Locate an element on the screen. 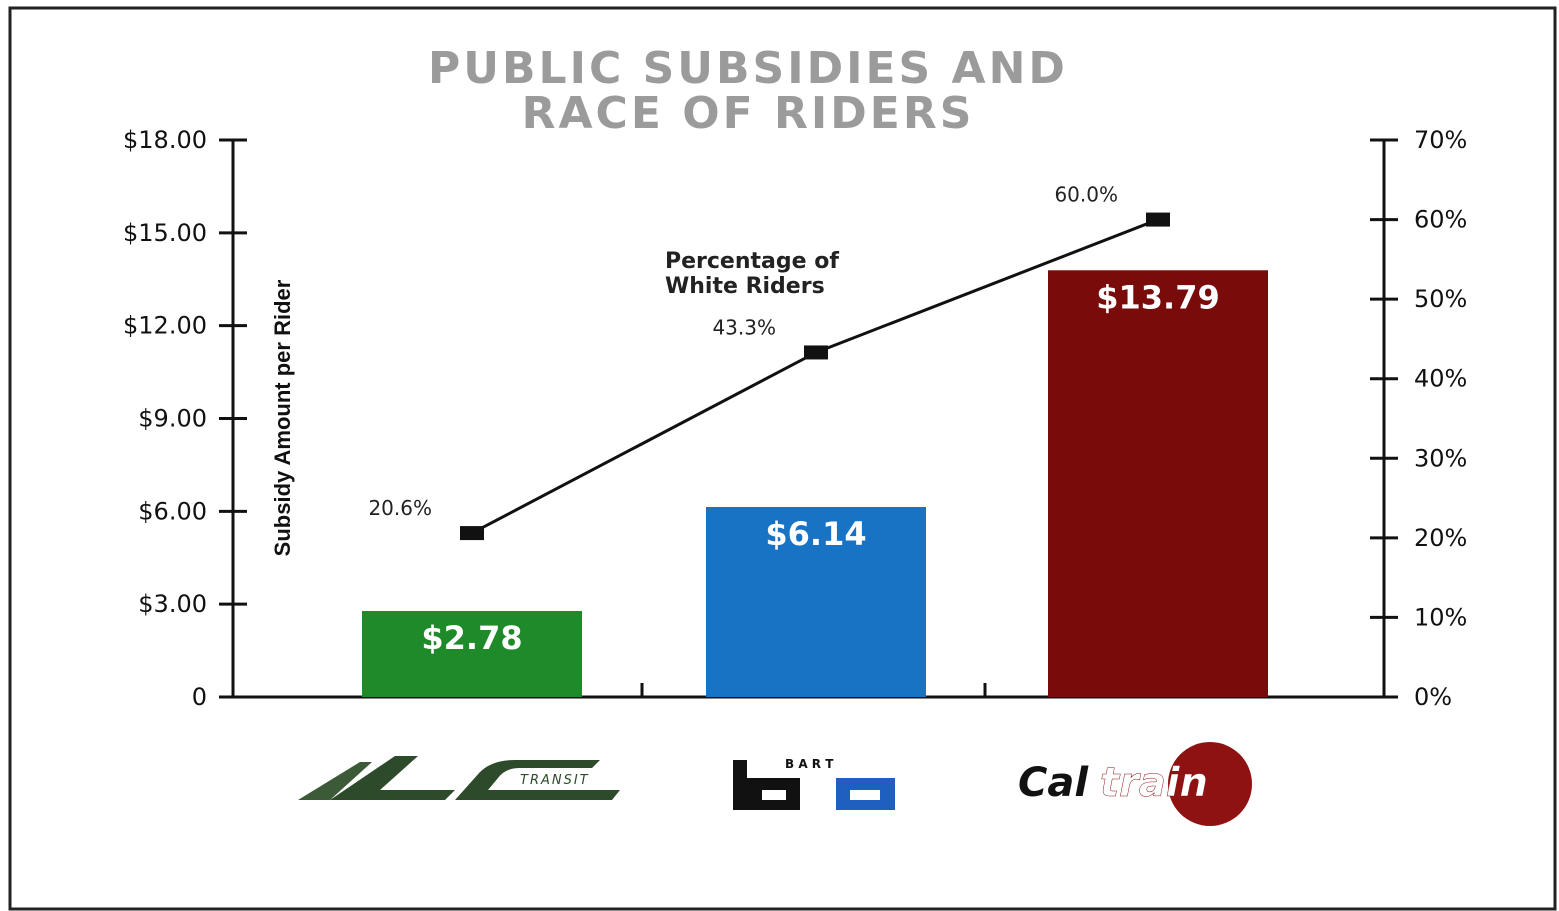 The width and height of the screenshot is (1559, 911). caltrain-logo: Cal train is located at coordinates (1135, 784).